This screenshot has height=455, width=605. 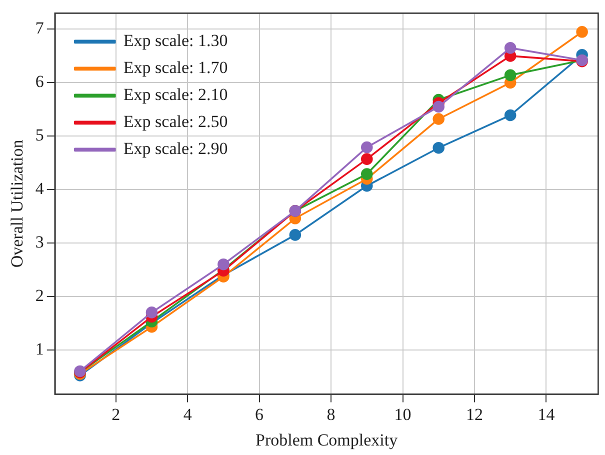 I want to click on legend-label: Exp scale: 1.30, so click(x=175, y=40).